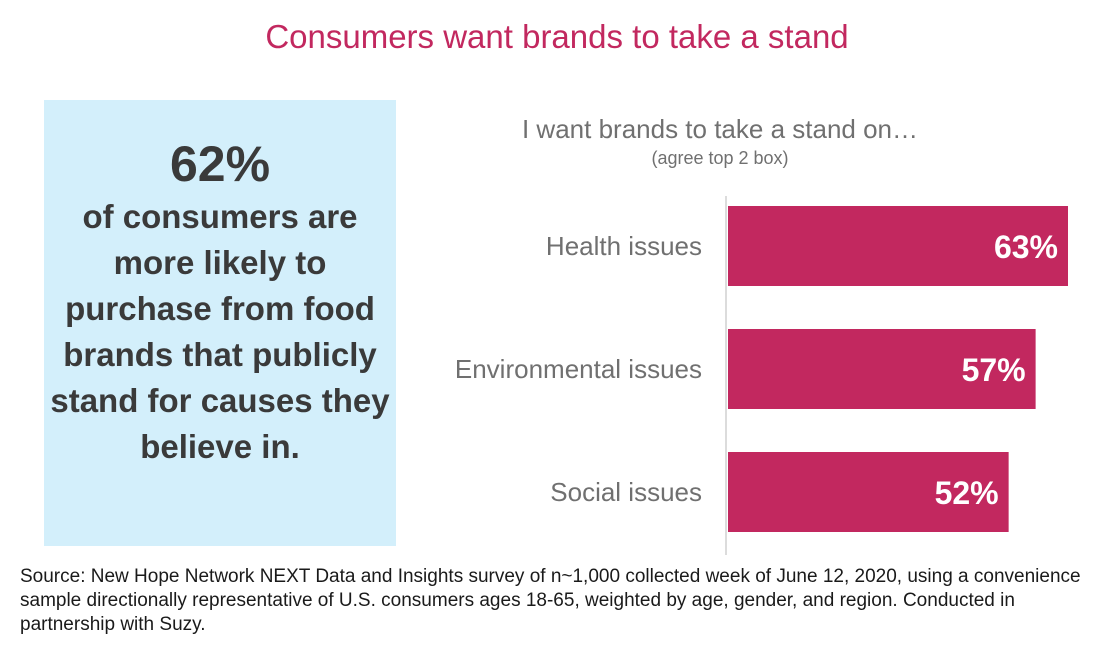 The width and height of the screenshot is (1114, 656). What do you see at coordinates (626, 492) in the screenshot?
I see `category-label: Social issues` at bounding box center [626, 492].